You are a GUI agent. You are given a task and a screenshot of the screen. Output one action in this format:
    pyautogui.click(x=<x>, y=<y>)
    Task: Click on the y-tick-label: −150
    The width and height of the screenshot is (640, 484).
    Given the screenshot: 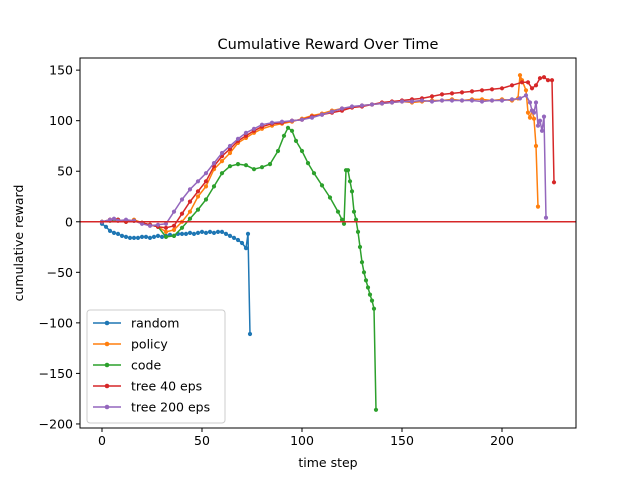 What is the action you would take?
    pyautogui.click(x=56, y=373)
    